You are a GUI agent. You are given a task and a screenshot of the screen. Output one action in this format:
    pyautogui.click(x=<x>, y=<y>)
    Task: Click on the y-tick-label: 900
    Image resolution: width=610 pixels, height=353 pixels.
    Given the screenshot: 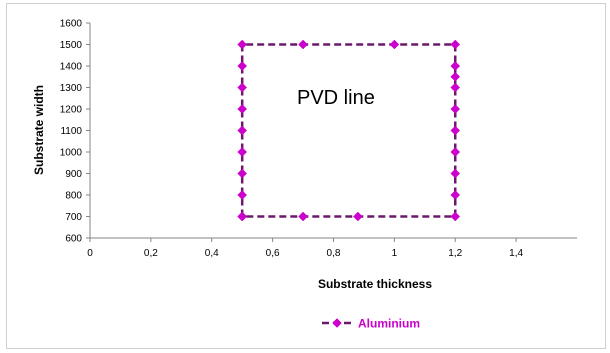 What is the action you would take?
    pyautogui.click(x=73, y=174)
    